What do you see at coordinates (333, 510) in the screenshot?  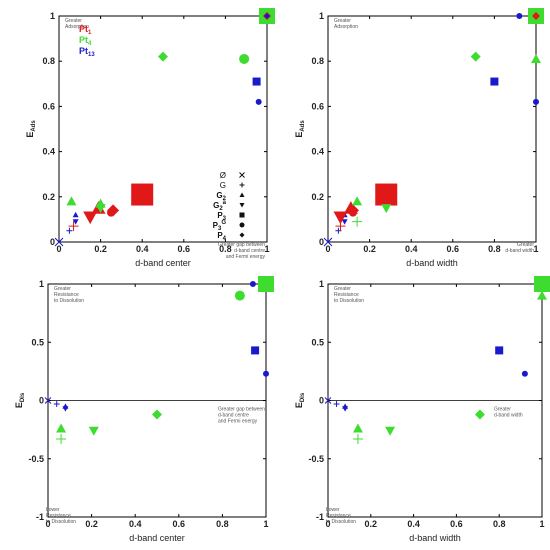 I see `annotation-line: Lower` at bounding box center [333, 510].